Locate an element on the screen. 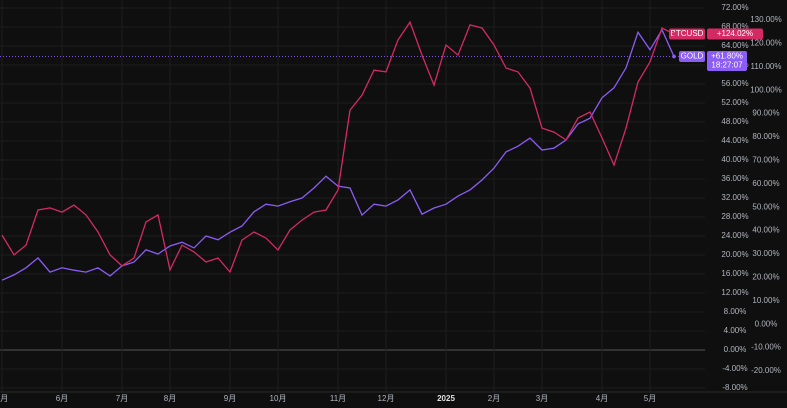 The image size is (787, 408). y2-tick-label: 0.00% is located at coordinates (766, 323).